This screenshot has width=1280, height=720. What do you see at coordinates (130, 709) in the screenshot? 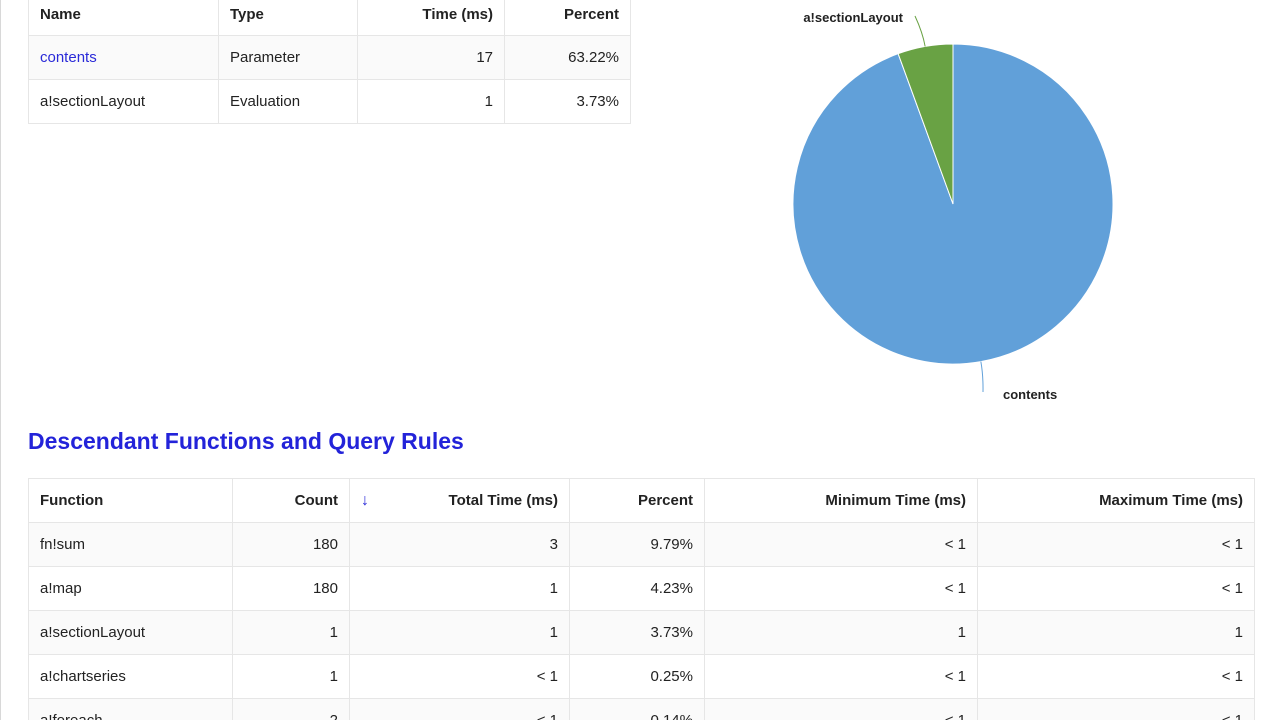
I see `row-function-cell: a!foreach` at bounding box center [130, 709].